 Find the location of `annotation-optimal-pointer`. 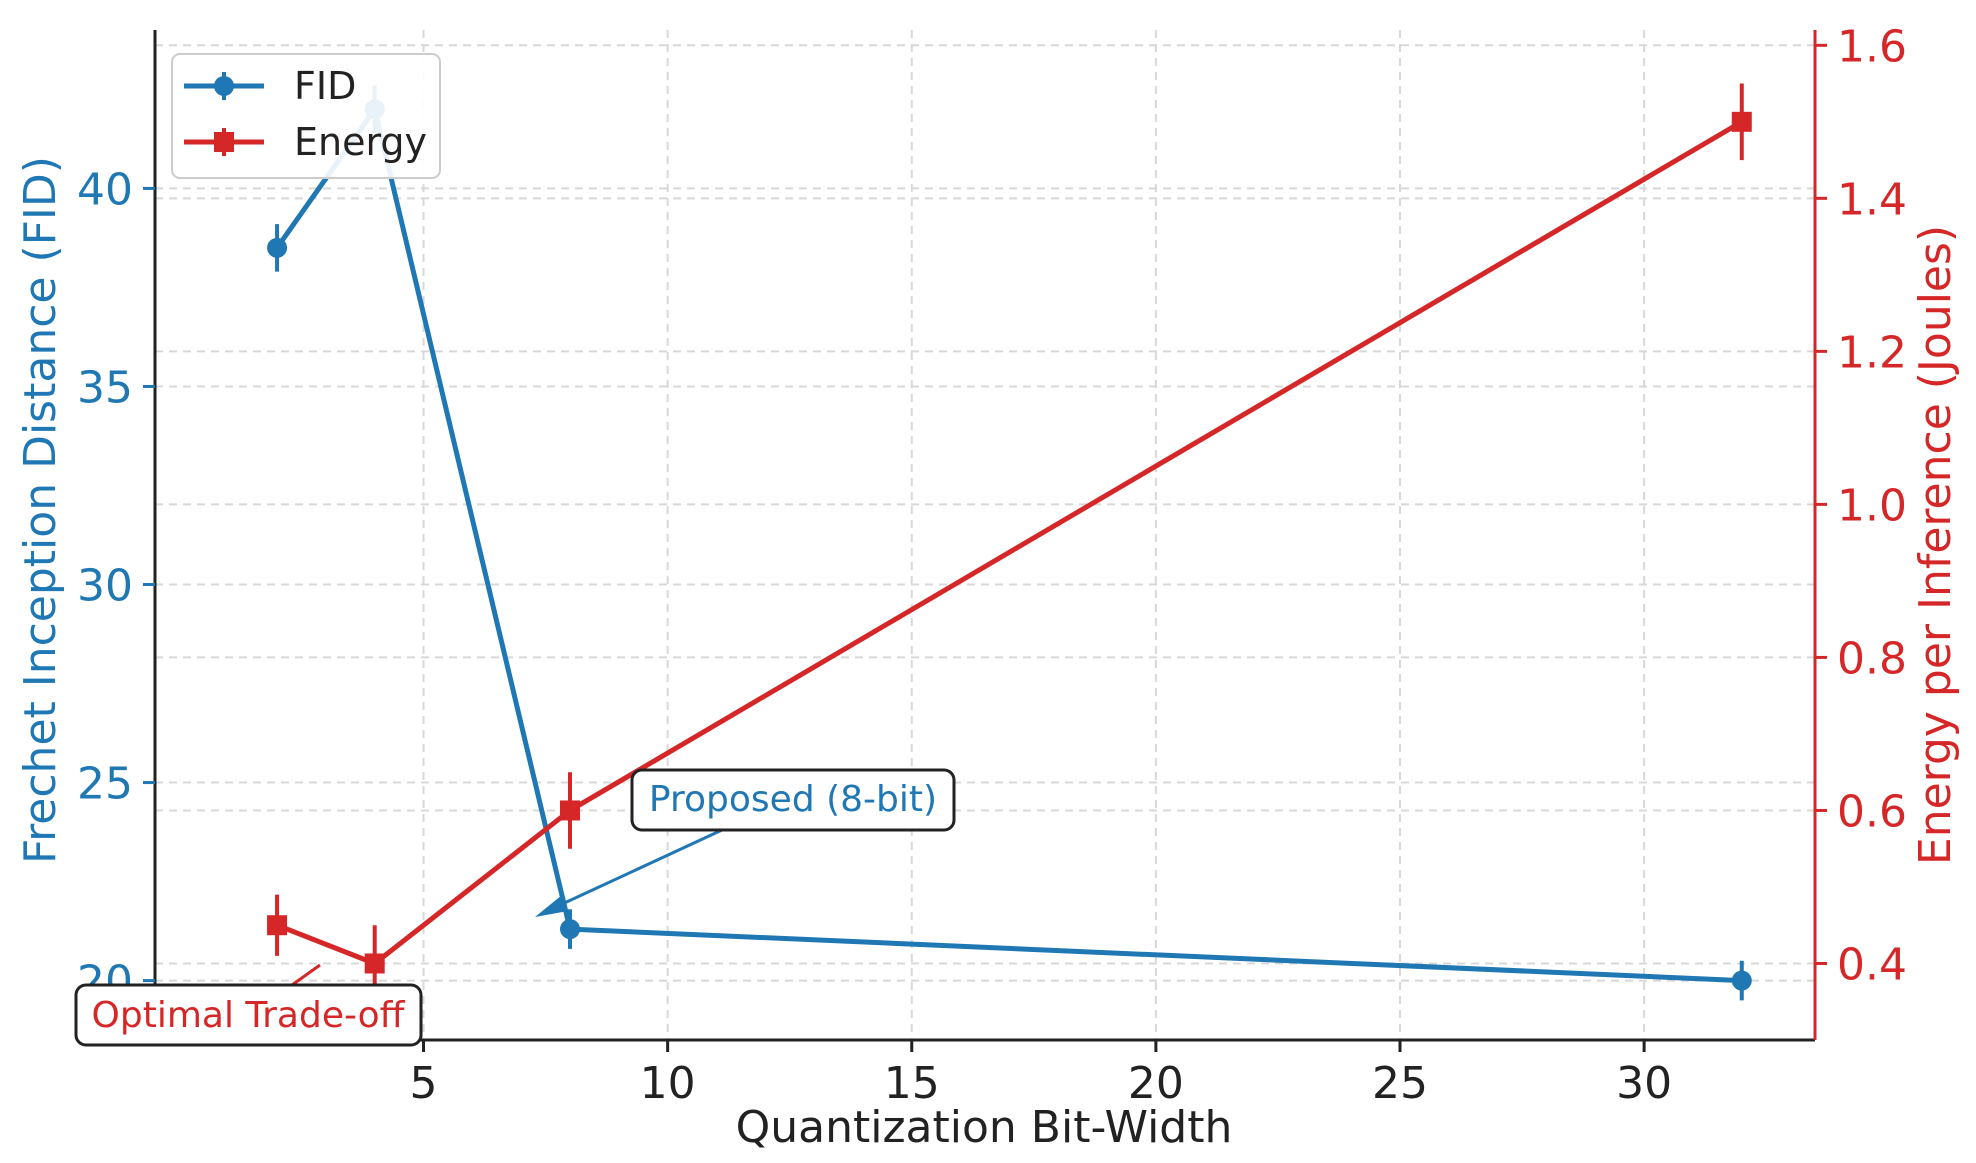

annotation-optimal-pointer is located at coordinates (306, 975).